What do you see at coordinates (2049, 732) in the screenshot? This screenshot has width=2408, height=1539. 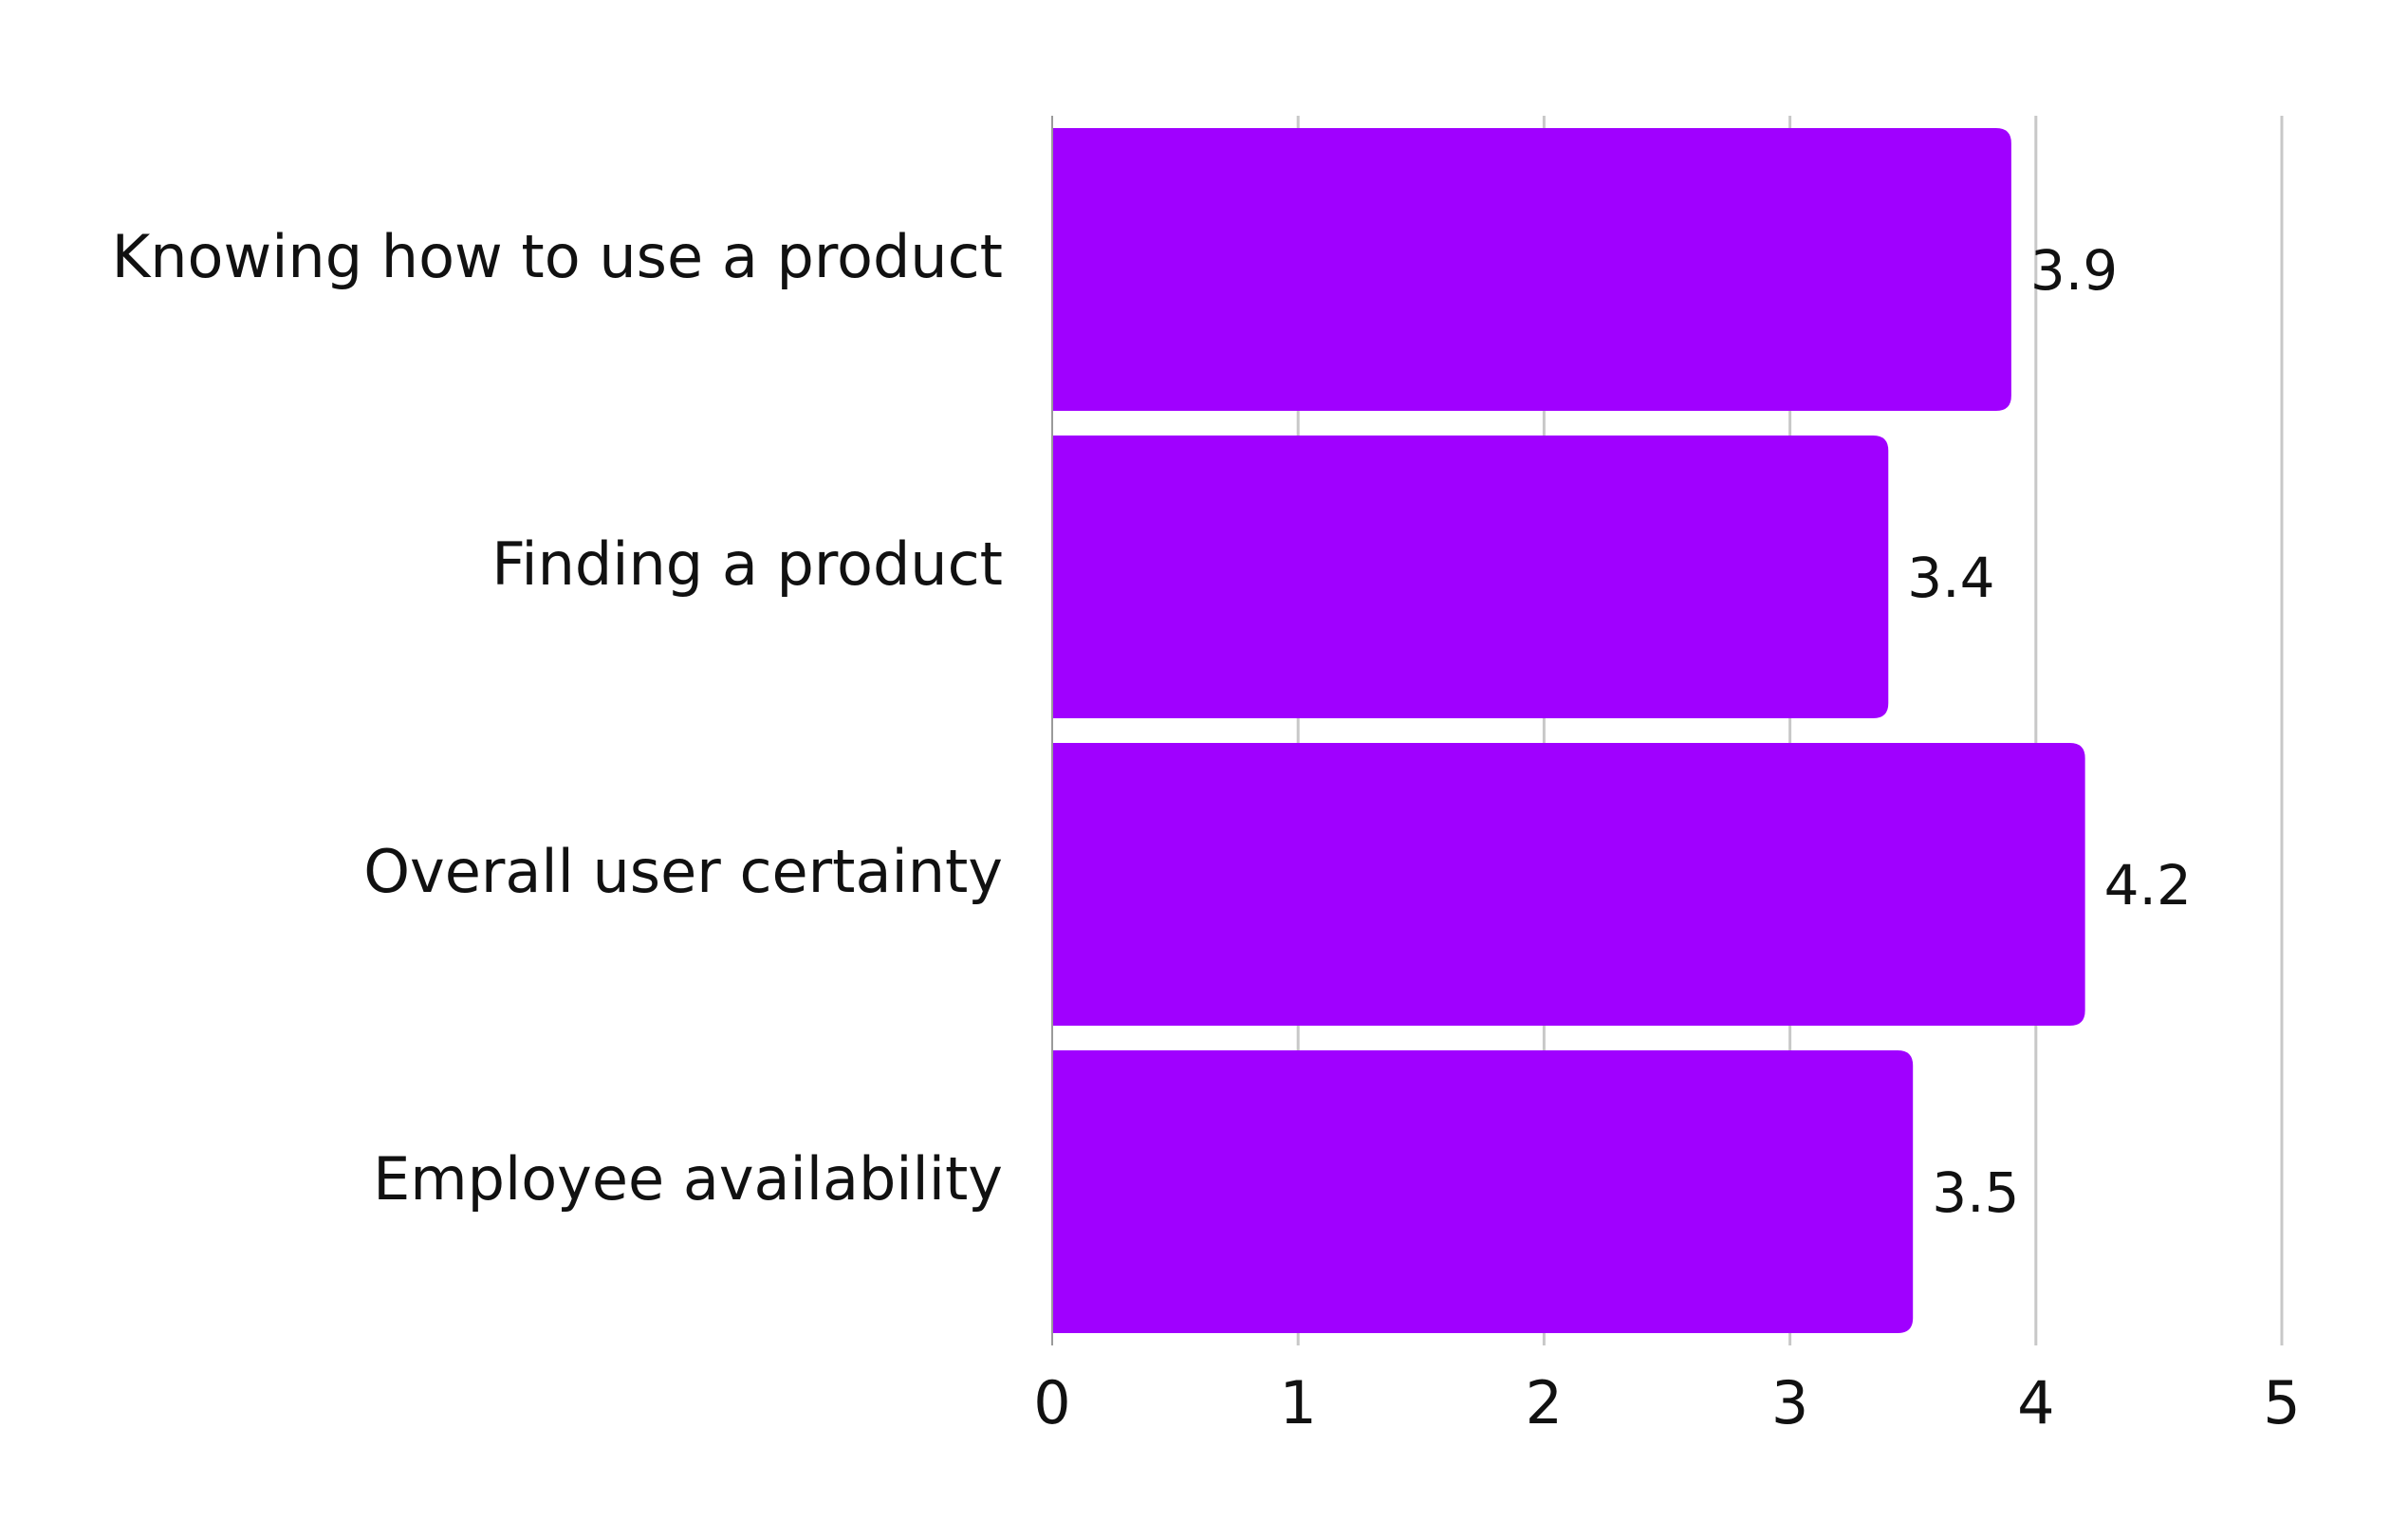 I see `value-labels: 3.9 3.4 4.2 3.5` at bounding box center [2049, 732].